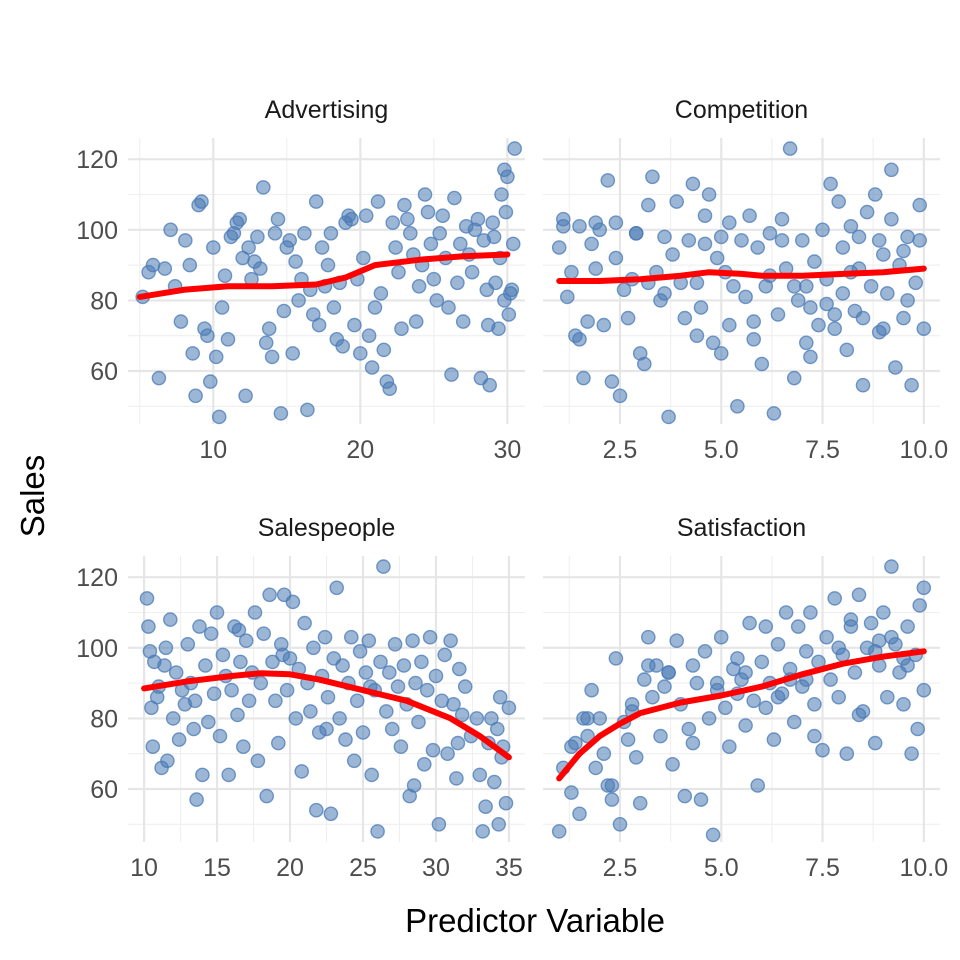  I want to click on x-tick-label: 20, so click(290, 868).